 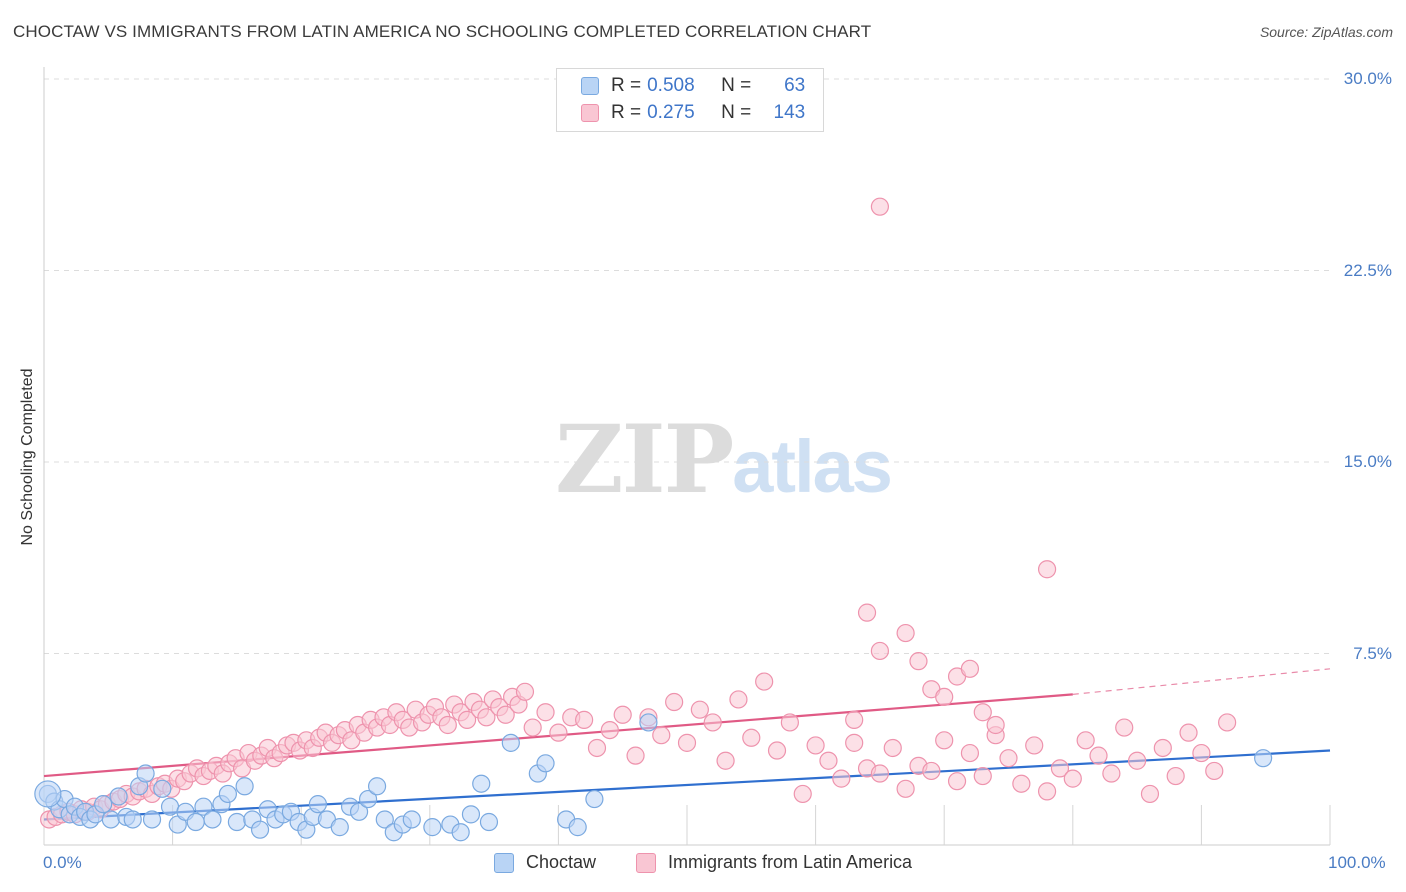 I want to click on series-swatch-immigrants, so click(x=646, y=862).